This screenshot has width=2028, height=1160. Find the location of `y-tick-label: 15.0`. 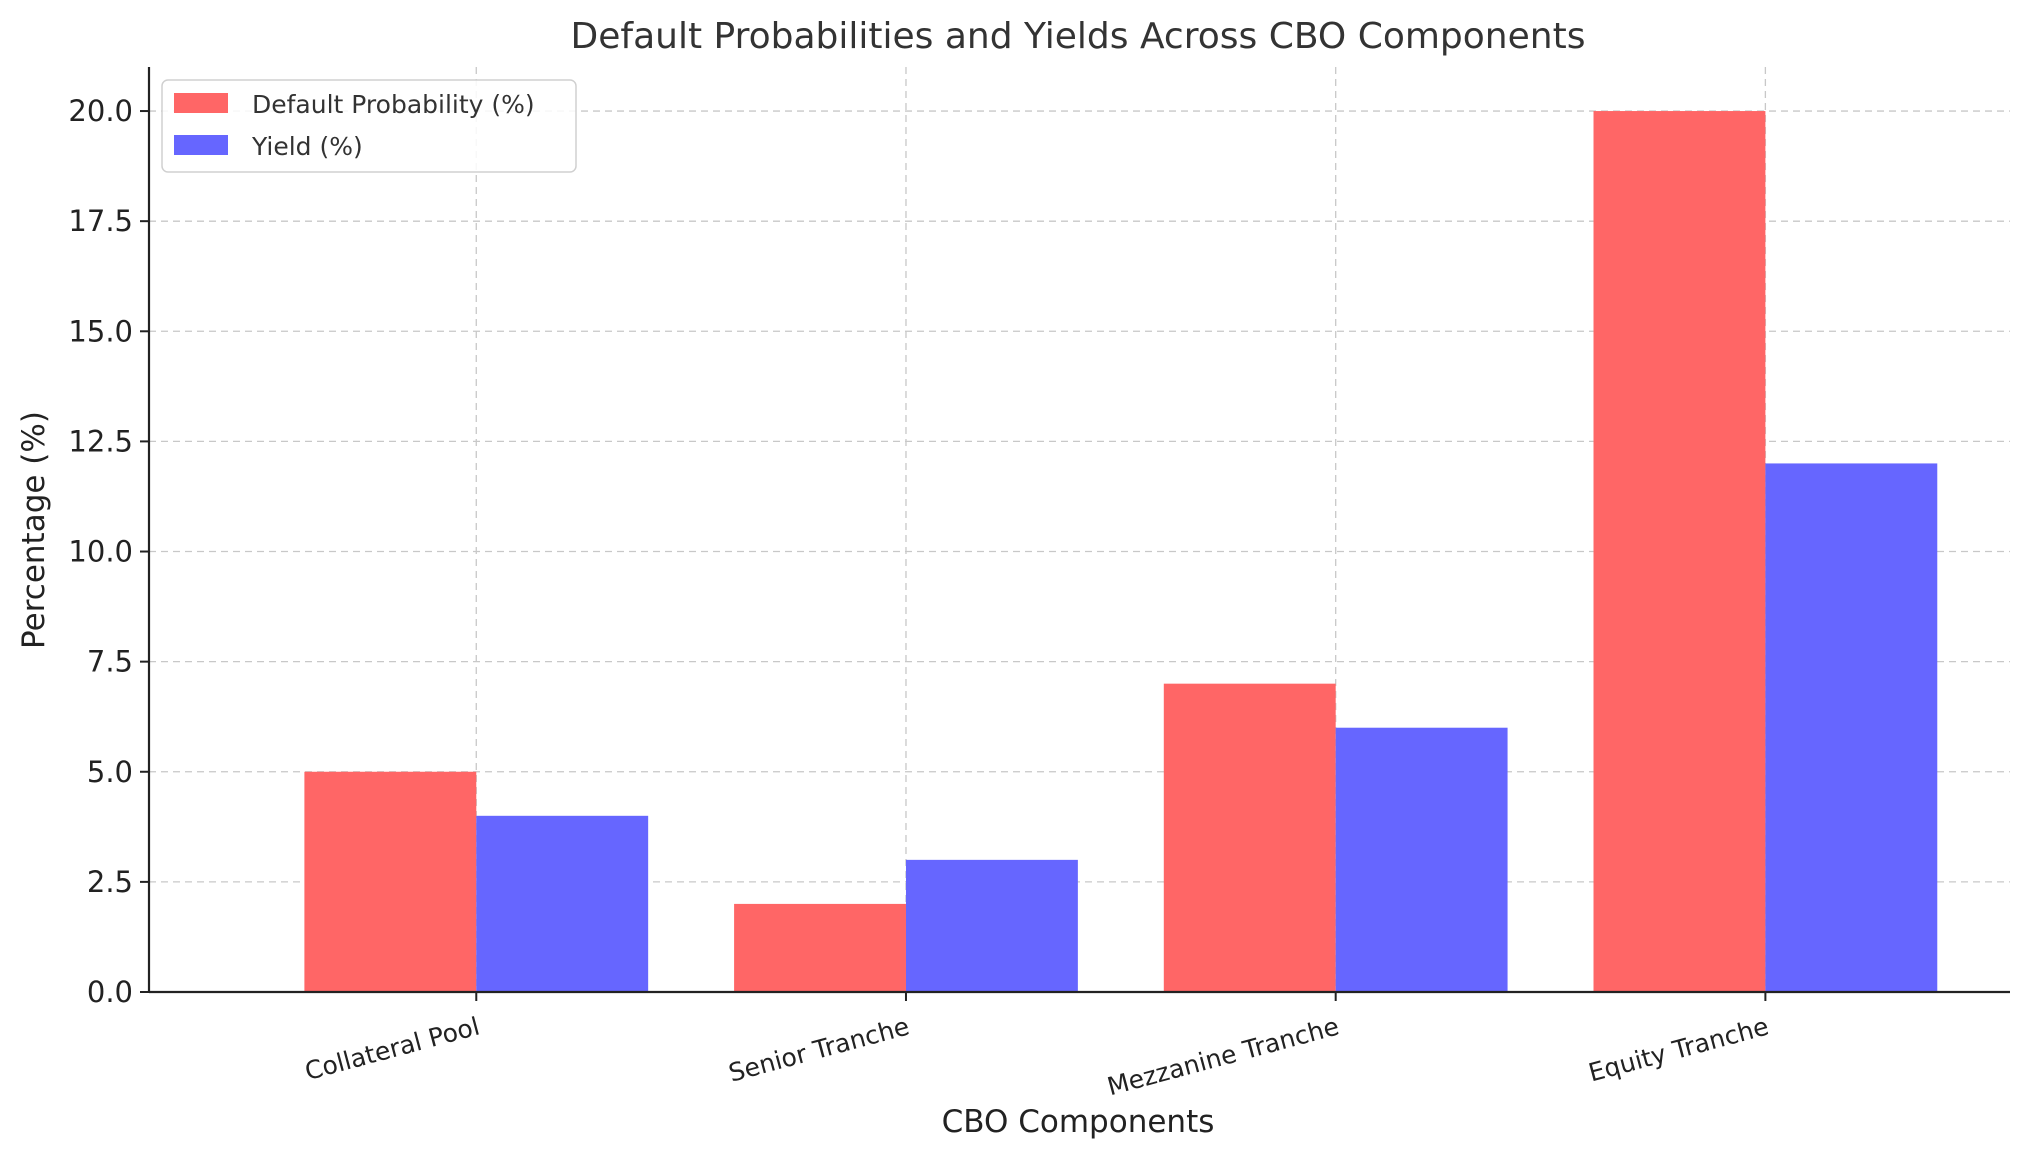

y-tick-label: 15.0 is located at coordinates (100, 331).